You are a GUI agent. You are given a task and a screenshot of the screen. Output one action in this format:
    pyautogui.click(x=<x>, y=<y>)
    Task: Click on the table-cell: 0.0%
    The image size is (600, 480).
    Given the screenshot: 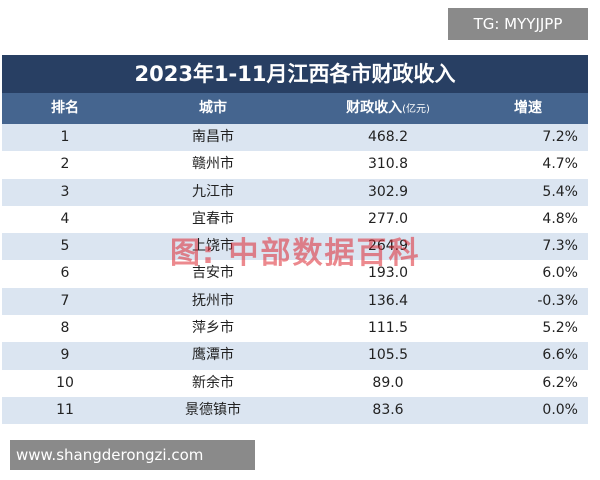 What is the action you would take?
    pyautogui.click(x=560, y=409)
    